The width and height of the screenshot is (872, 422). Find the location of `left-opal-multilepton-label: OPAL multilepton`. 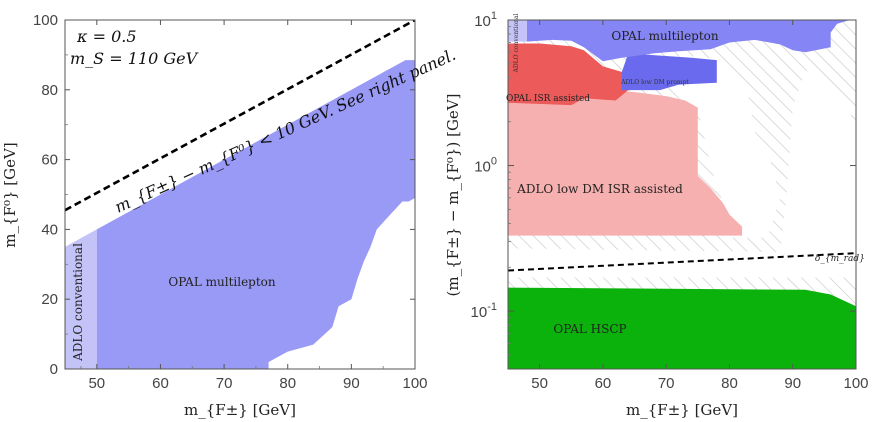

left-opal-multilepton-label: OPAL multilepton is located at coordinates (222, 282).